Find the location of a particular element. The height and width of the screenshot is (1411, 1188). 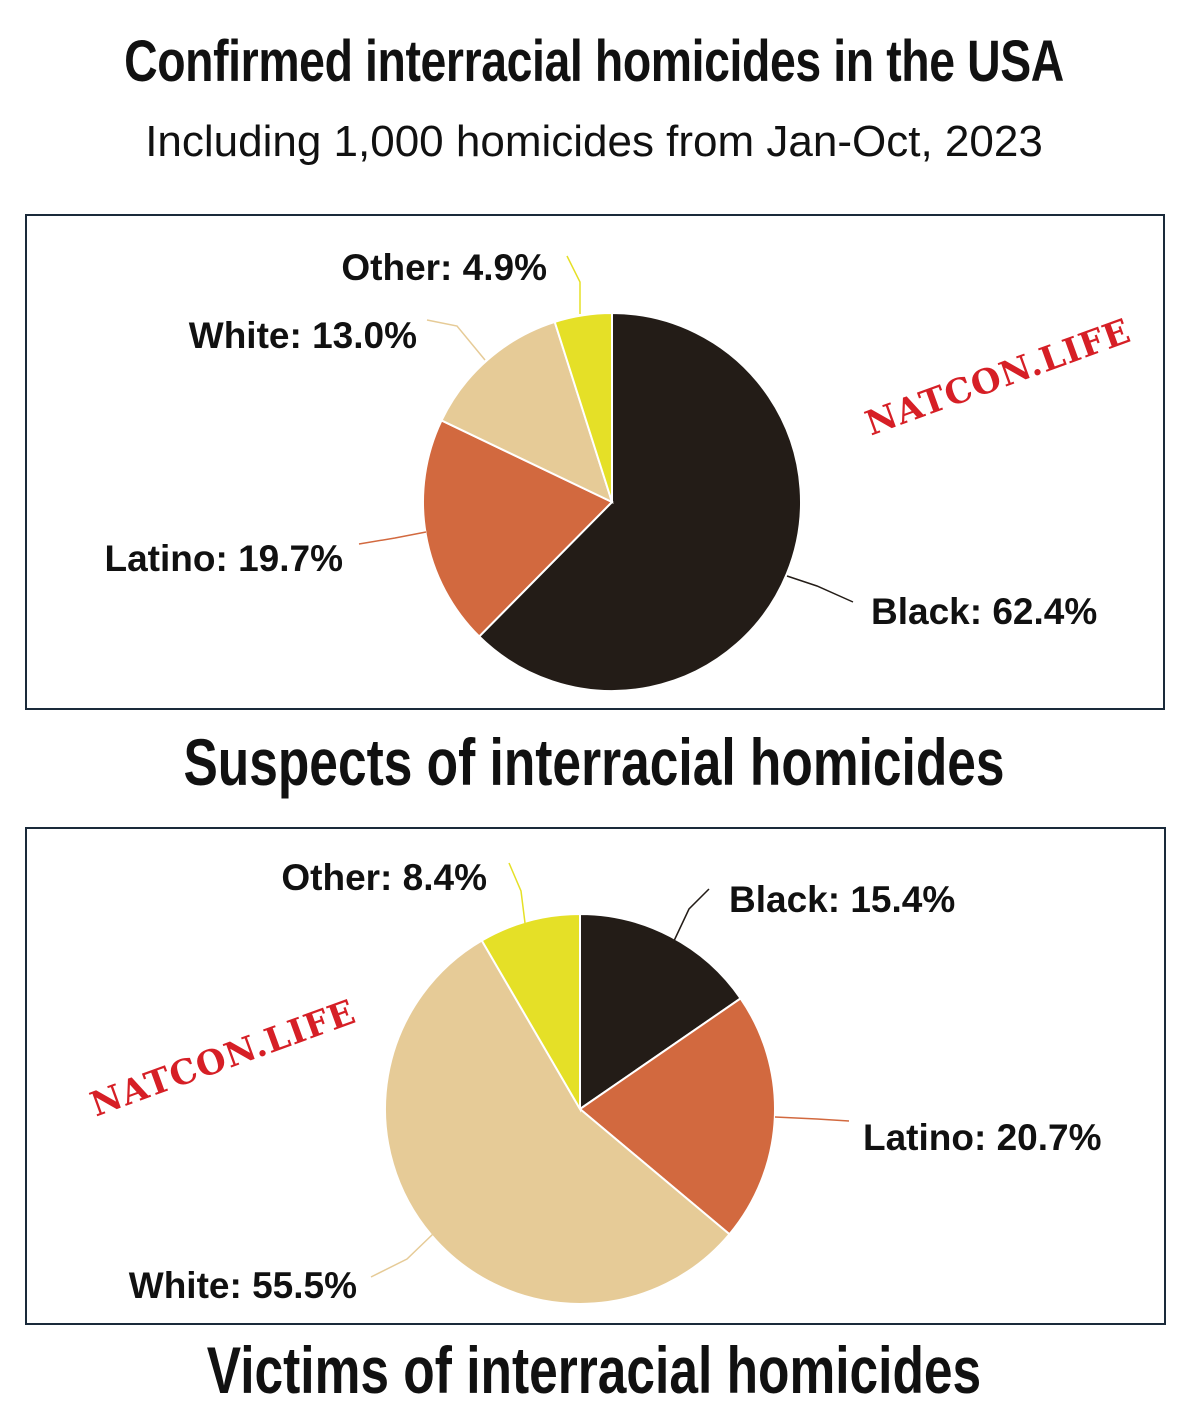

slice-label-black: Black: 15.4% is located at coordinates (842, 899).